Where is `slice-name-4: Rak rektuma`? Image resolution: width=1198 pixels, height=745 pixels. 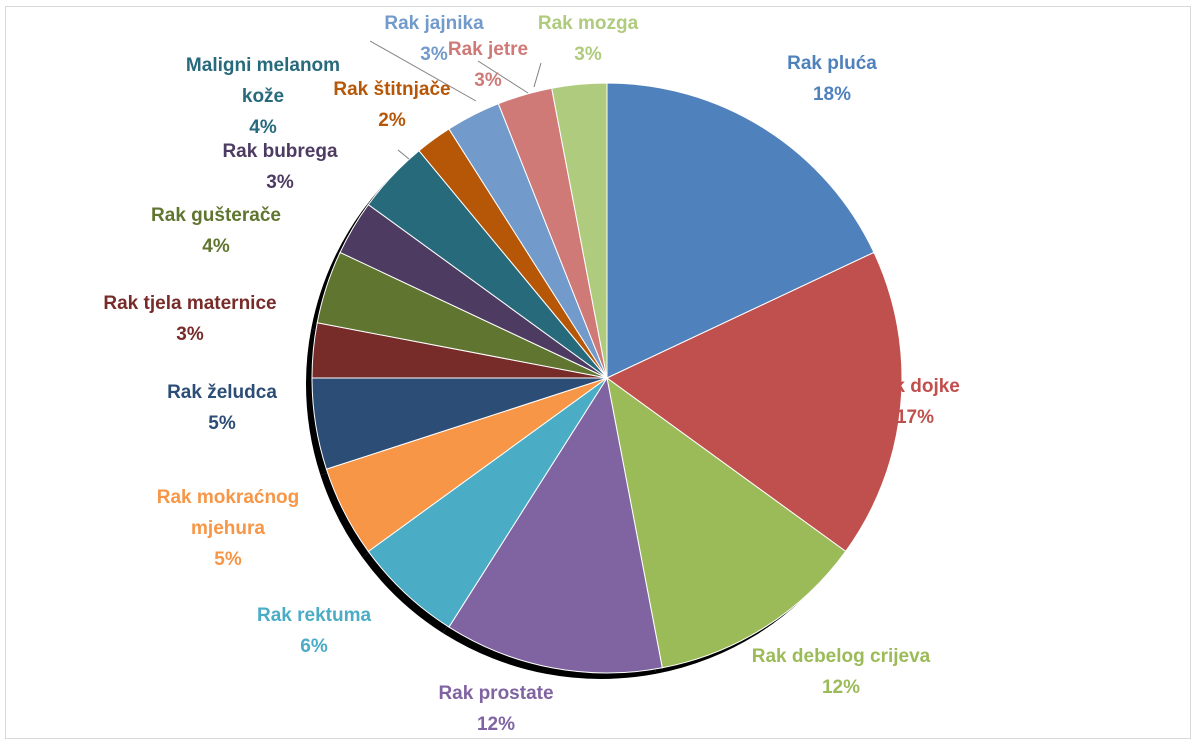 slice-name-4: Rak rektuma is located at coordinates (314, 615).